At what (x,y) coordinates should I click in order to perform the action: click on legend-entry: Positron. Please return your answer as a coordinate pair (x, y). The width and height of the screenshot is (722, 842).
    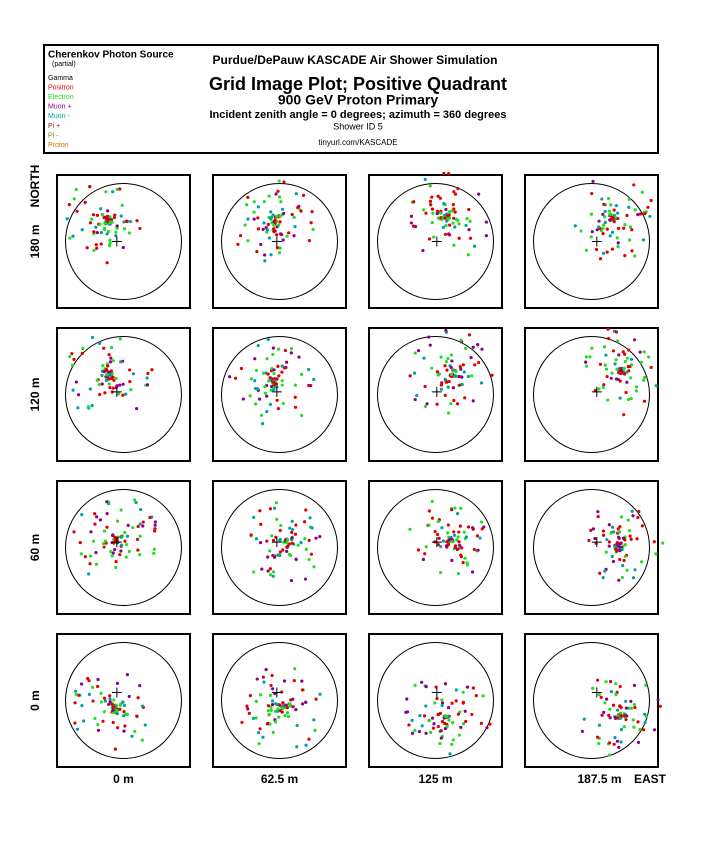
    Looking at the image, I should click on (61, 87).